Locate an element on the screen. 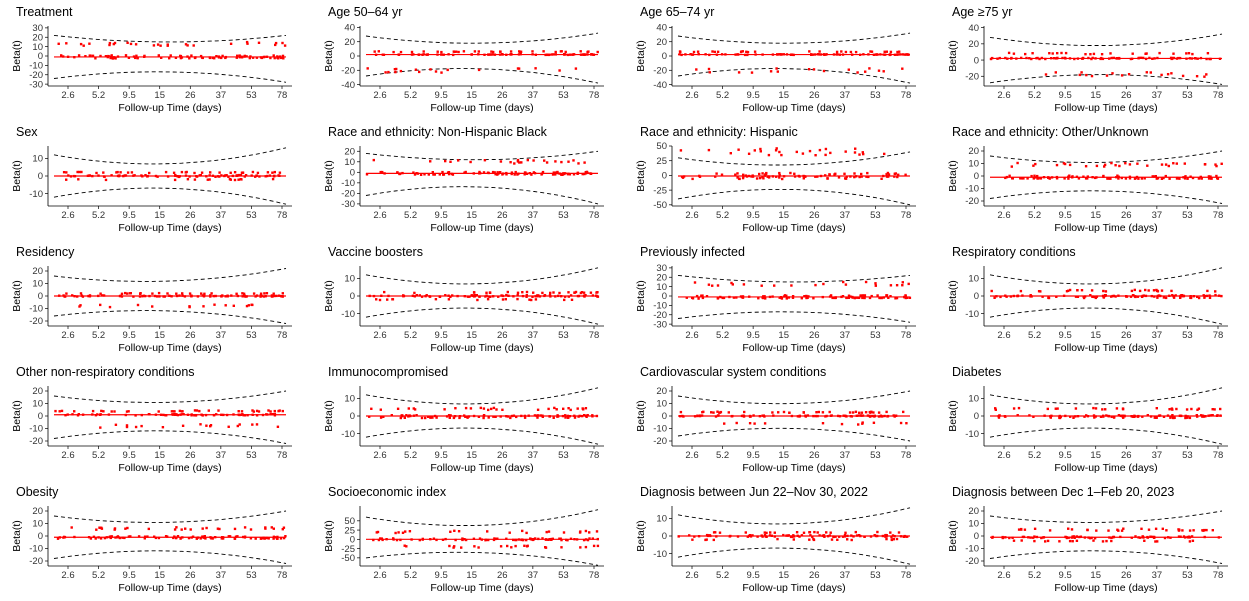 The width and height of the screenshot is (1249, 601). chart-title: Diagnosis between Dec 1–Feb 20, 2023 is located at coordinates (1063, 492).